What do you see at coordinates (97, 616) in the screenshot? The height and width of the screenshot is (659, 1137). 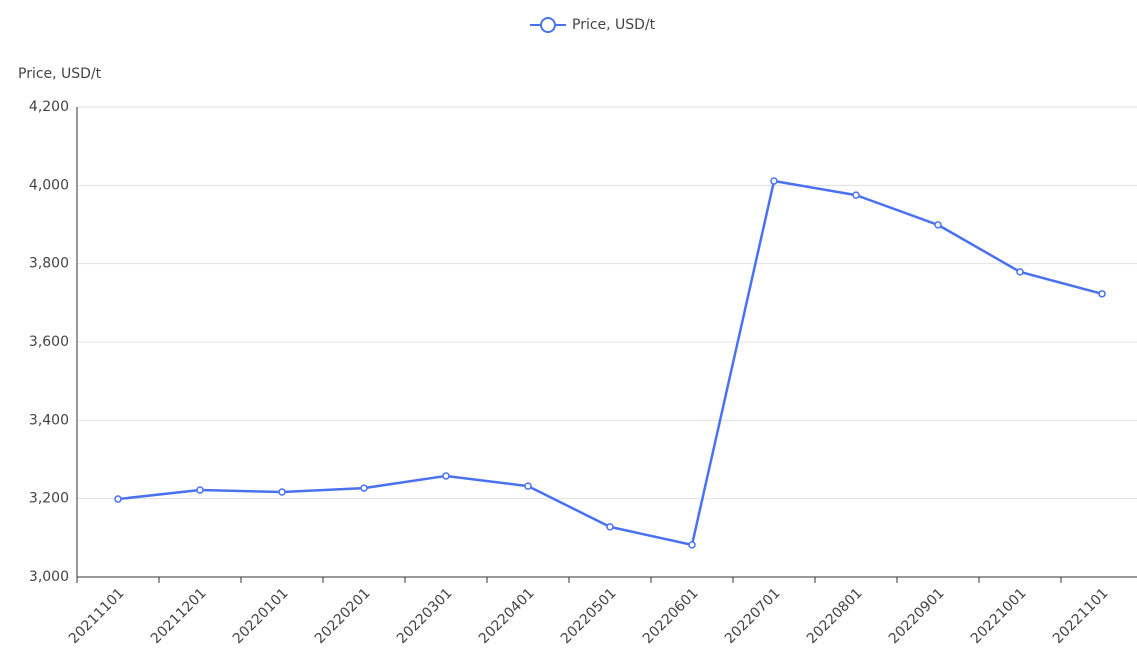 I see `x-tick-label: 20211101` at bounding box center [97, 616].